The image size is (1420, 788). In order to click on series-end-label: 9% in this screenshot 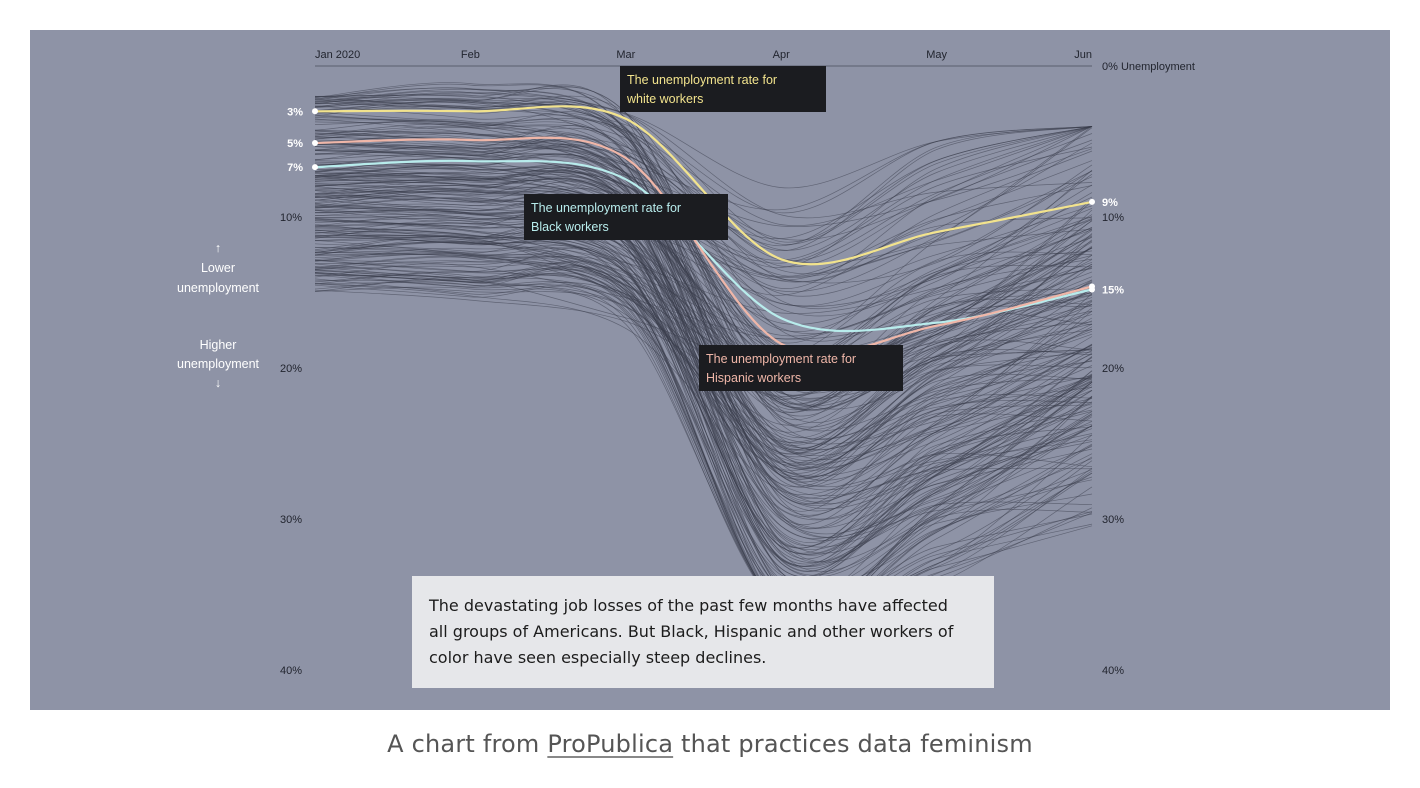, I will do `click(1110, 203)`.